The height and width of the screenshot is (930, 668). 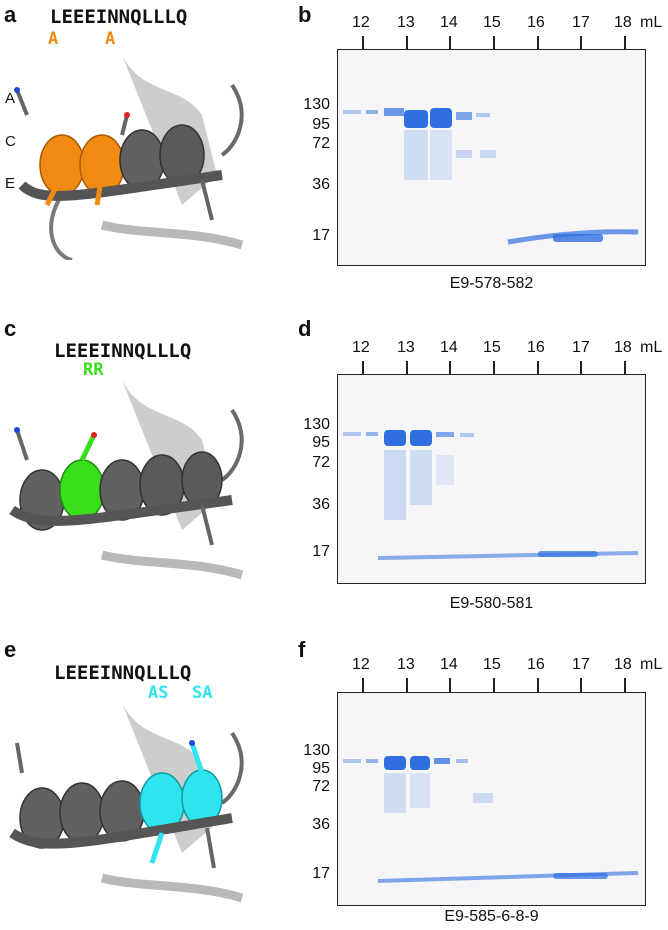 I want to click on panel-label-c: c, so click(x=10, y=328).